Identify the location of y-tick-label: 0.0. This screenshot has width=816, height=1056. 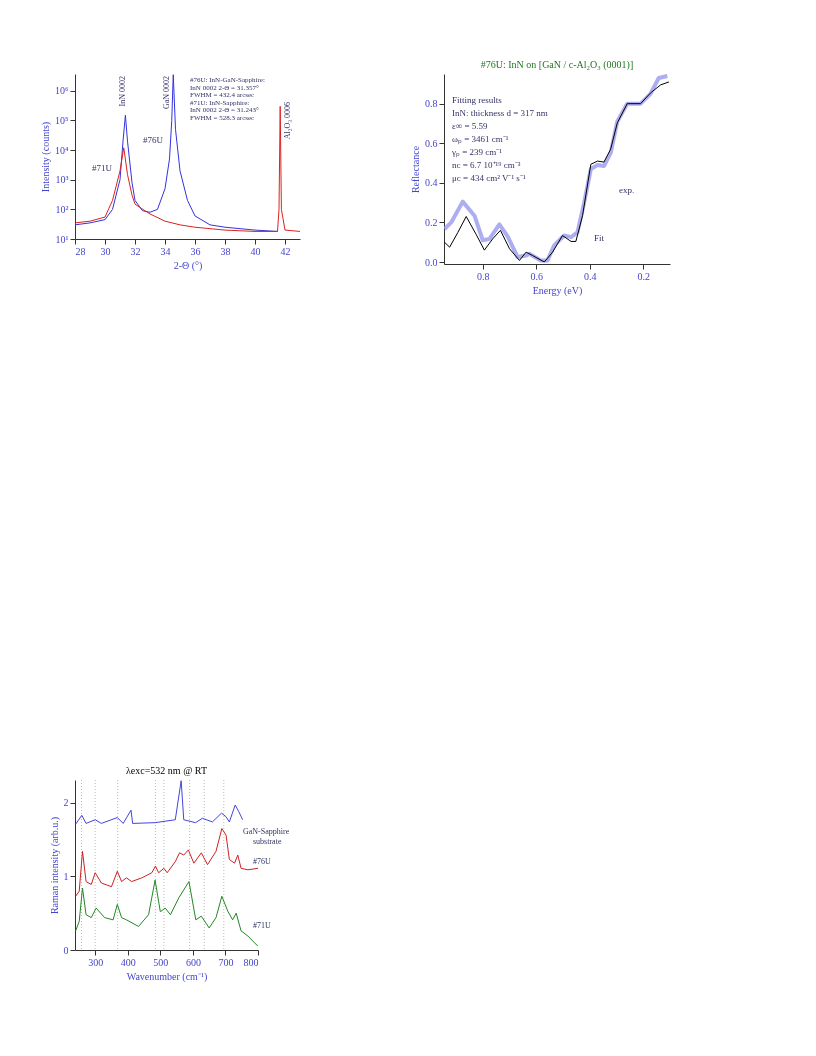
(431, 262).